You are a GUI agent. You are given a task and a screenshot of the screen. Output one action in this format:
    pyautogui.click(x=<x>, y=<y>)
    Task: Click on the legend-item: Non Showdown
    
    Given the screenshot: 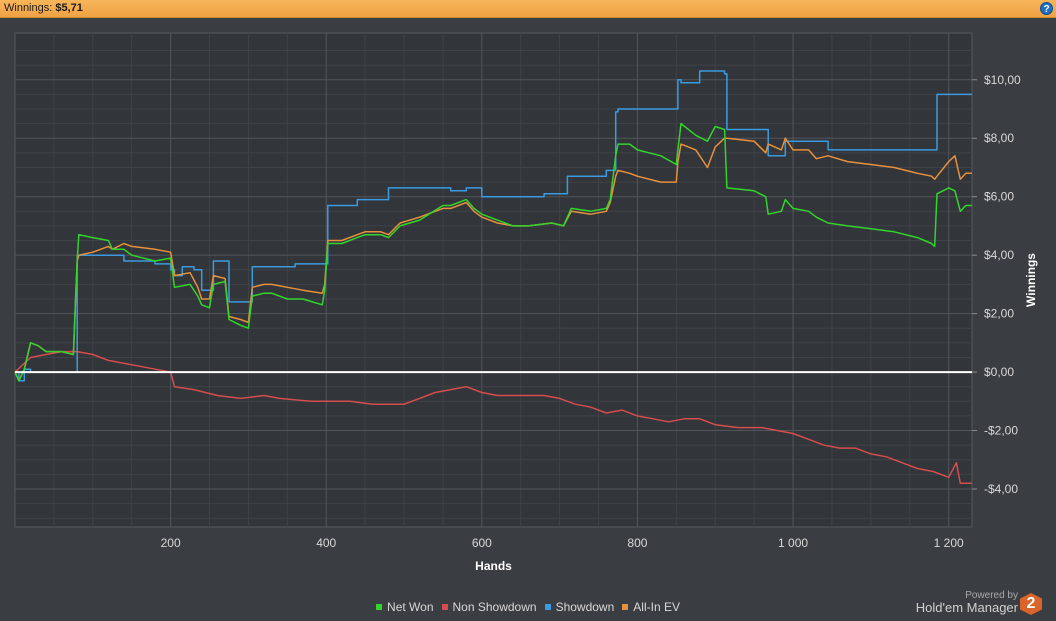 What is the action you would take?
    pyautogui.click(x=489, y=607)
    